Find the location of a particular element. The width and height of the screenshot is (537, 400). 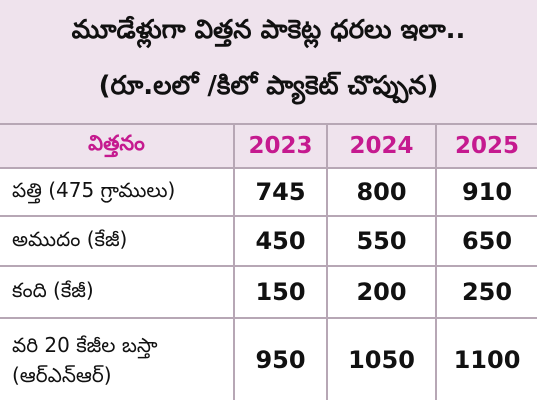

table-header-row: విత్తనం 2023 2024 2025 is located at coordinates (268, 145).